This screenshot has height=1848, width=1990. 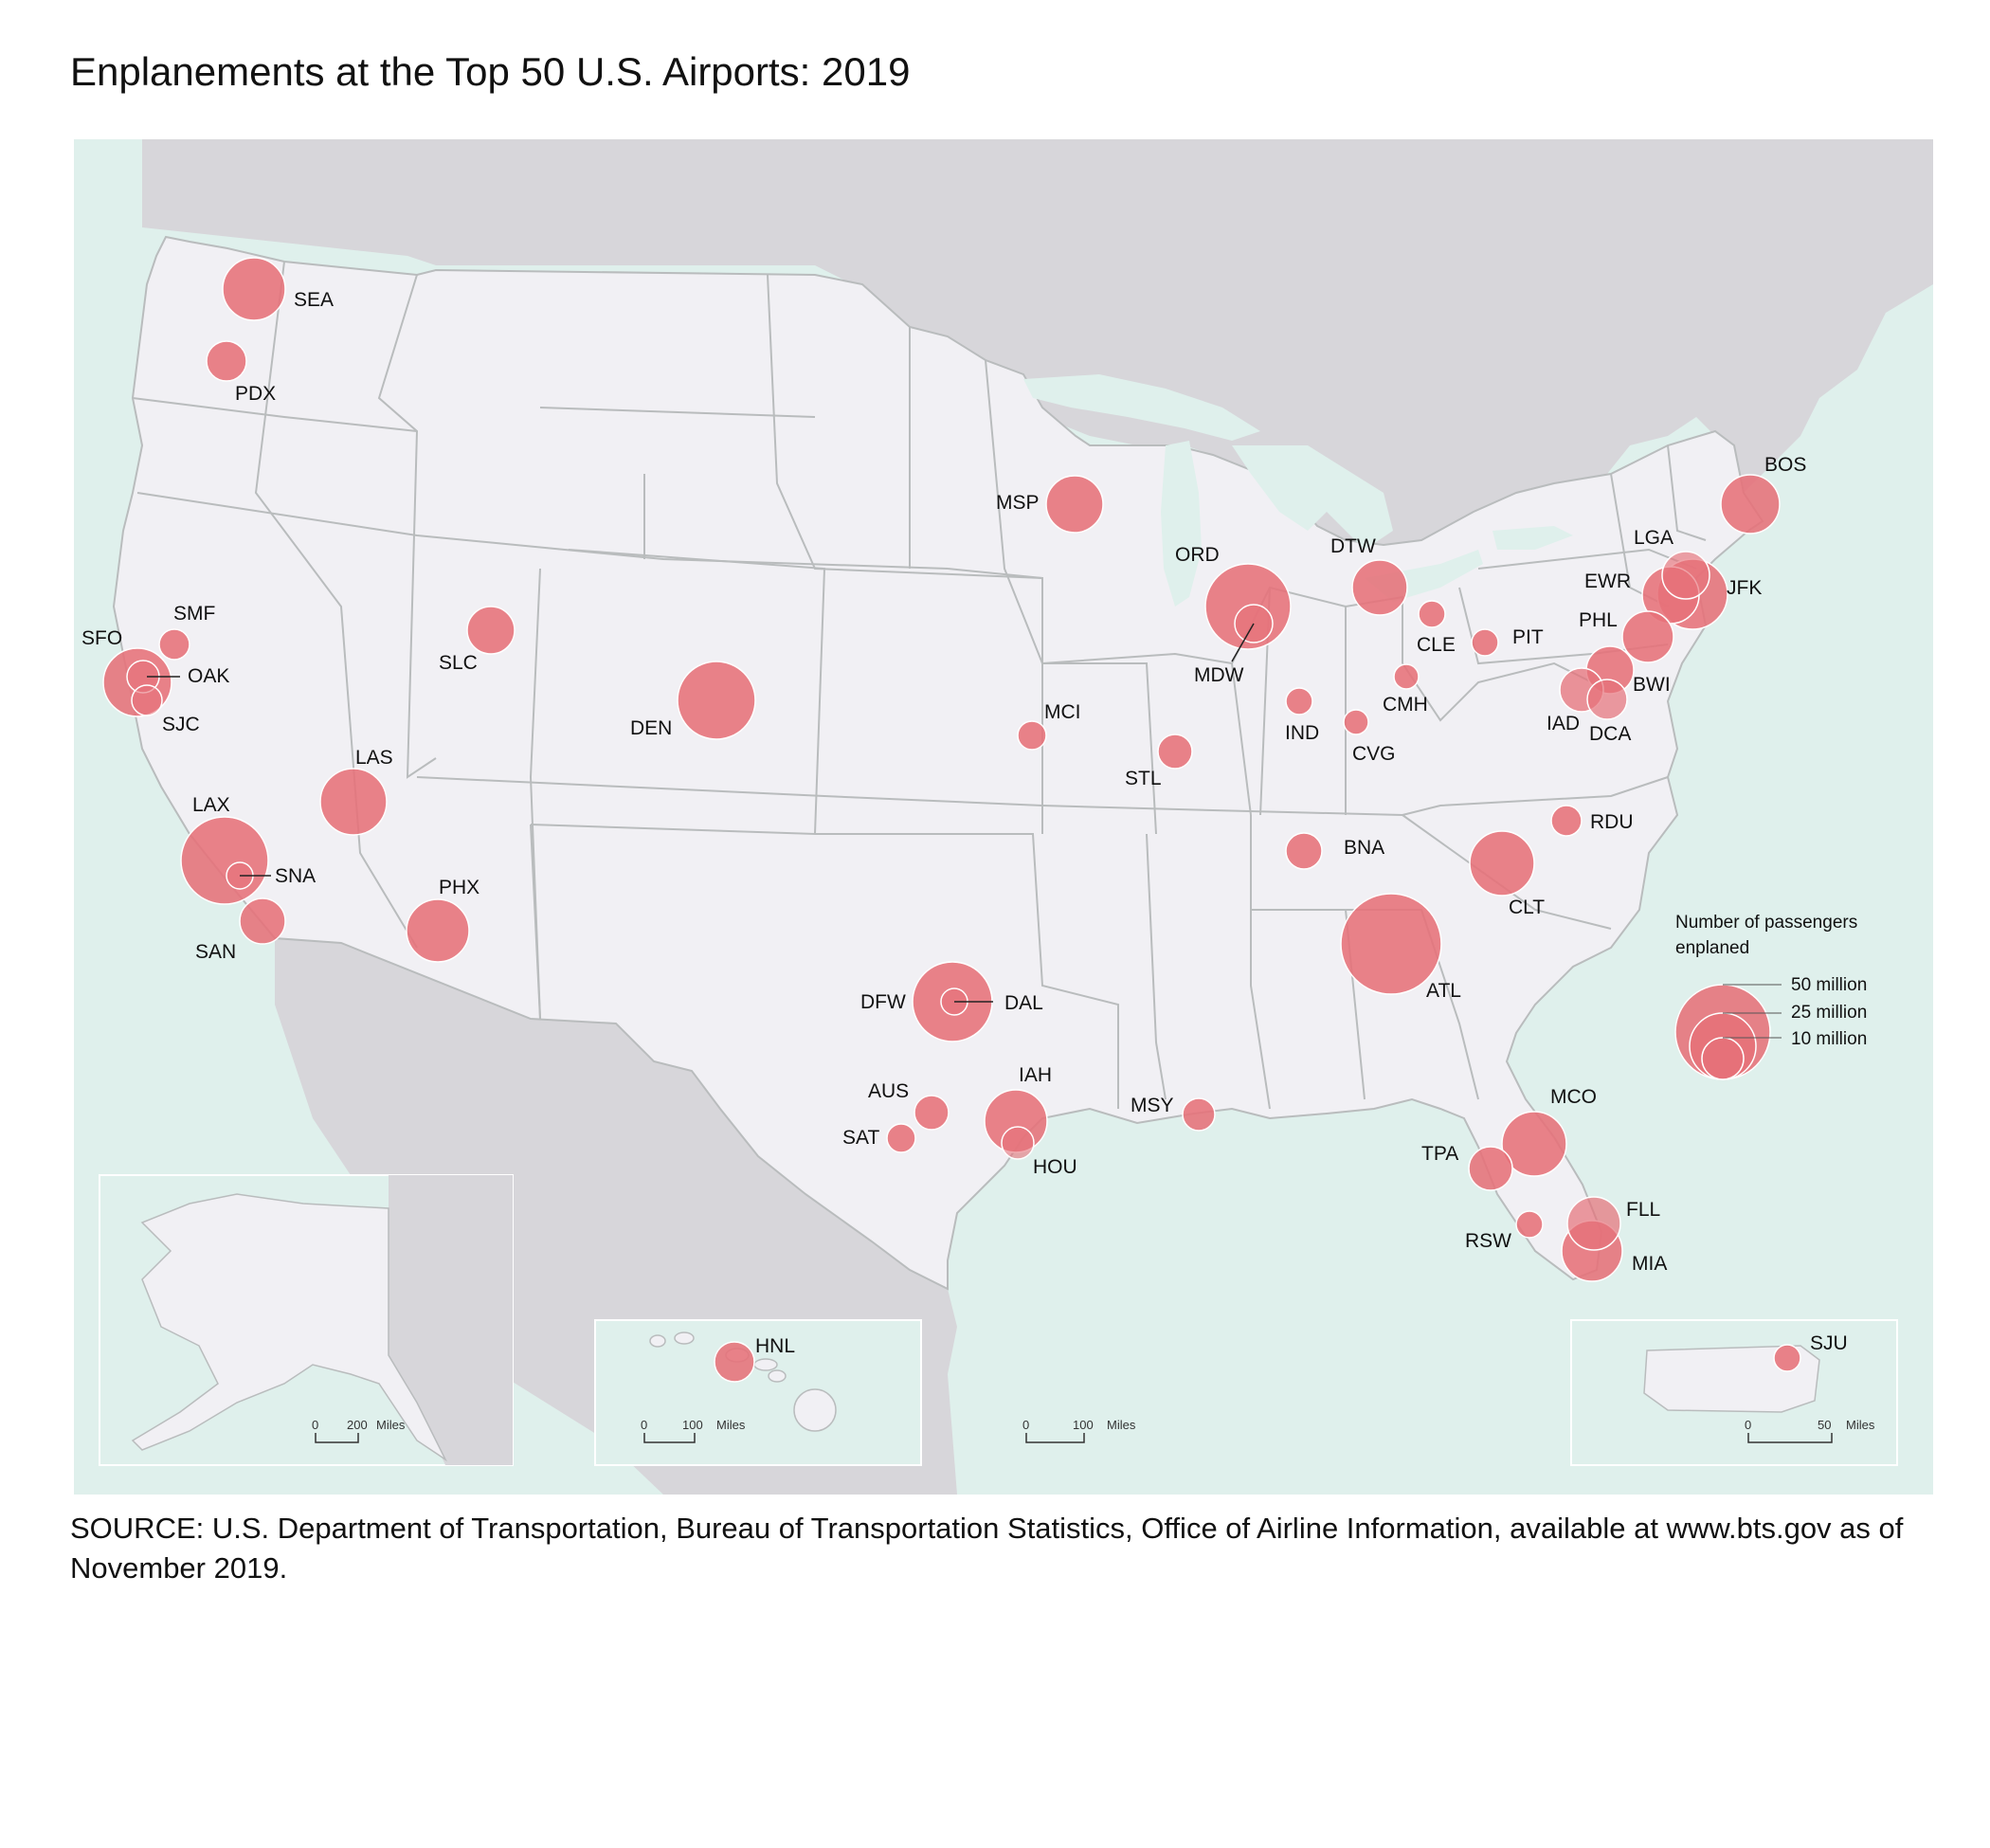 I want to click on scalebar-hawaii-unit: Miles, so click(x=731, y=1425).